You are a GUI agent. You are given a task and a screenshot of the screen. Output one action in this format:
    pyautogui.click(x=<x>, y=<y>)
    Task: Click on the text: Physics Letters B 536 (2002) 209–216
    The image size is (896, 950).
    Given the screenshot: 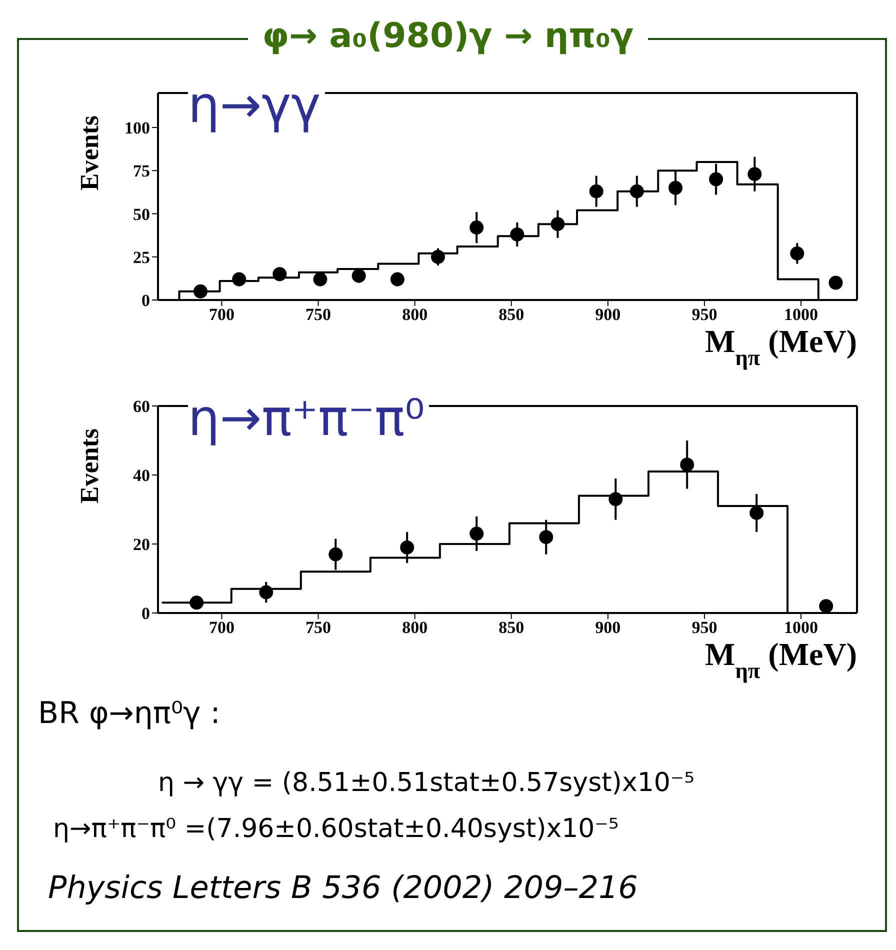 What is the action you would take?
    pyautogui.click(x=343, y=888)
    